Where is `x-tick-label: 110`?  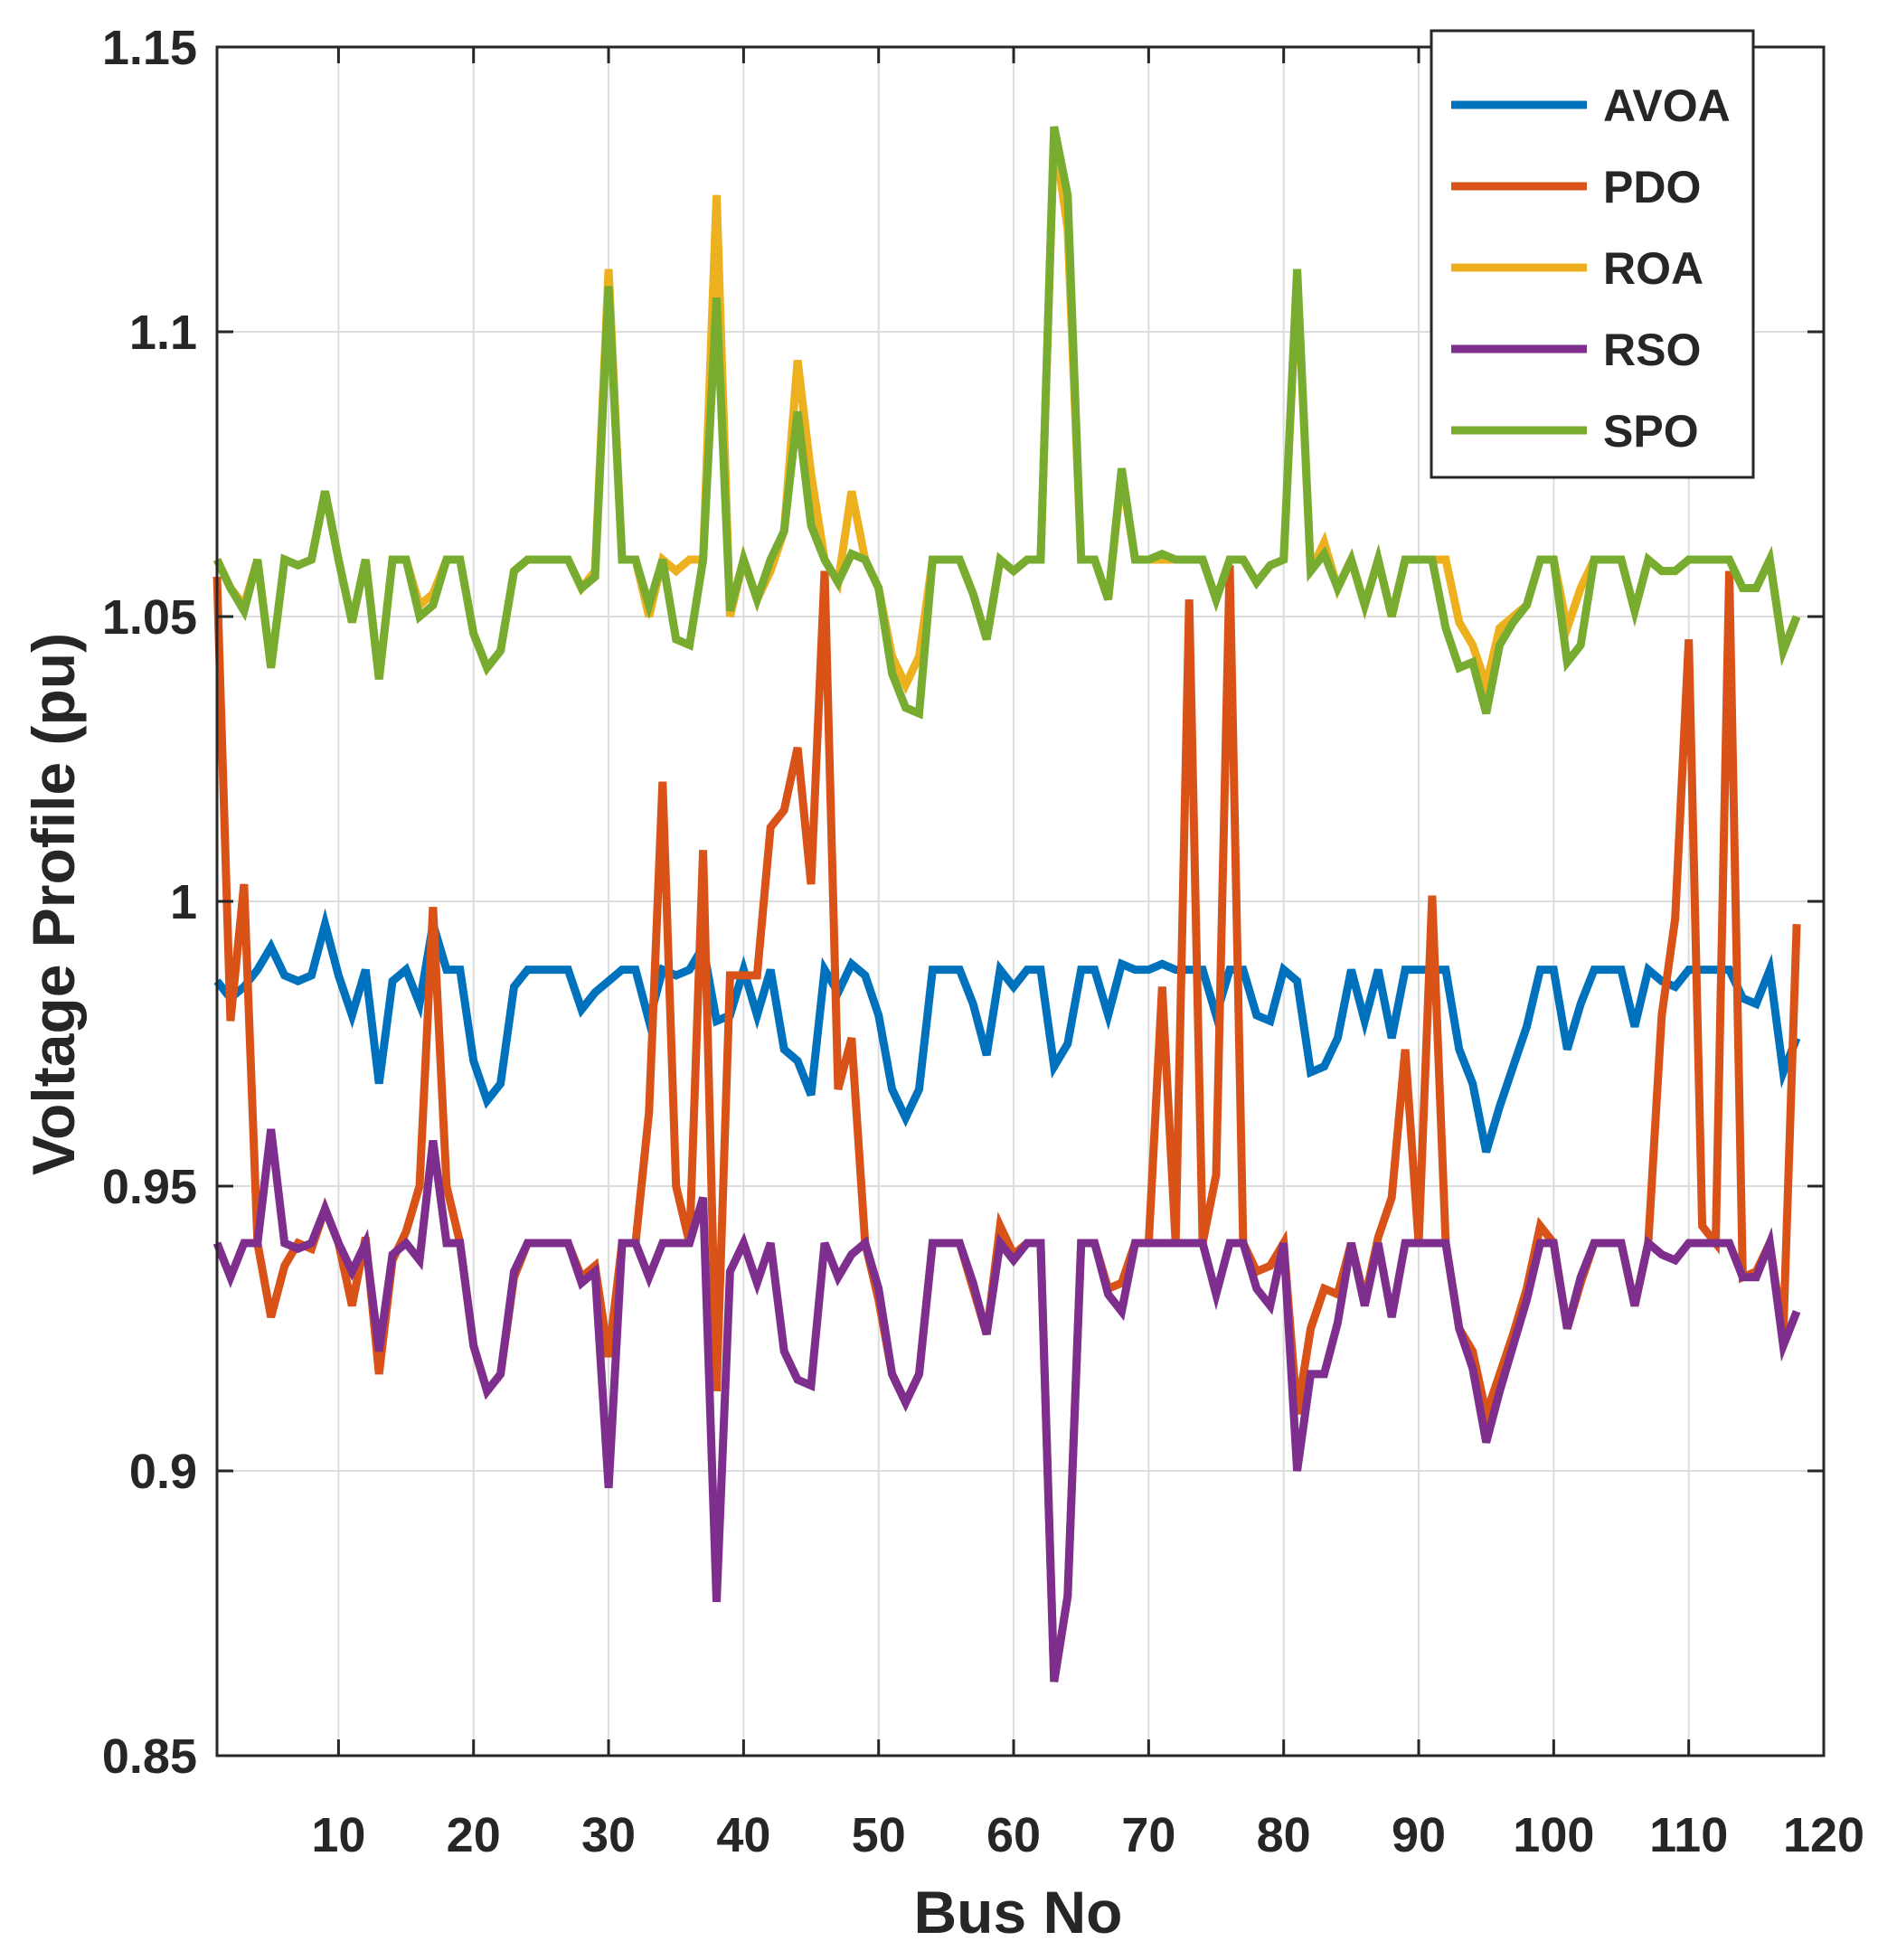
x-tick-label: 110 is located at coordinates (1689, 1835).